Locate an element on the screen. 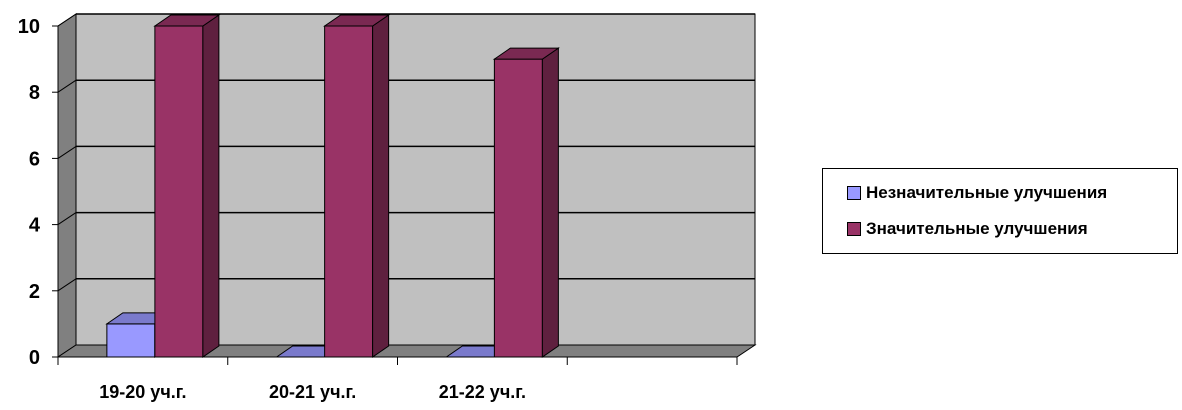  y-tick-label: 2 is located at coordinates (34, 292).